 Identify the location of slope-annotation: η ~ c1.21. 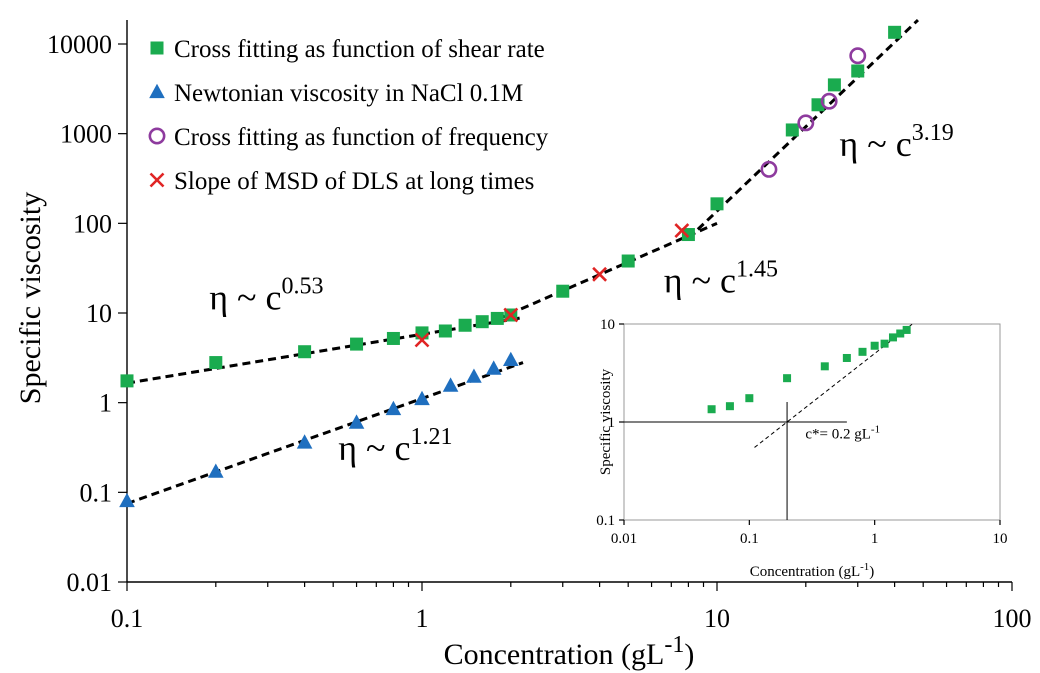
(395, 446).